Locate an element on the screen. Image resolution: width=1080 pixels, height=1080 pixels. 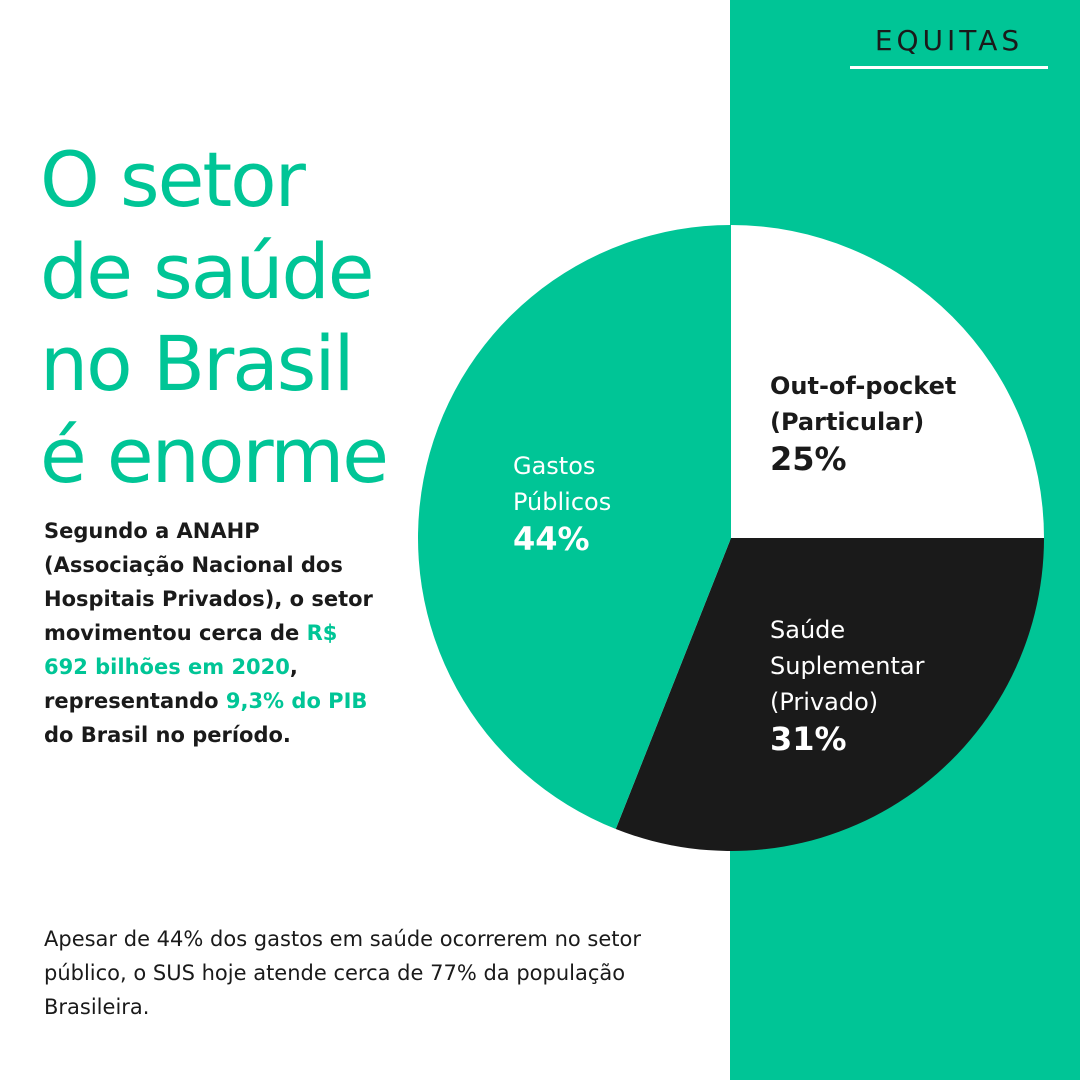
highlight-revenue: R$ 692 bilhões em 2020 is located at coordinates (191, 650).